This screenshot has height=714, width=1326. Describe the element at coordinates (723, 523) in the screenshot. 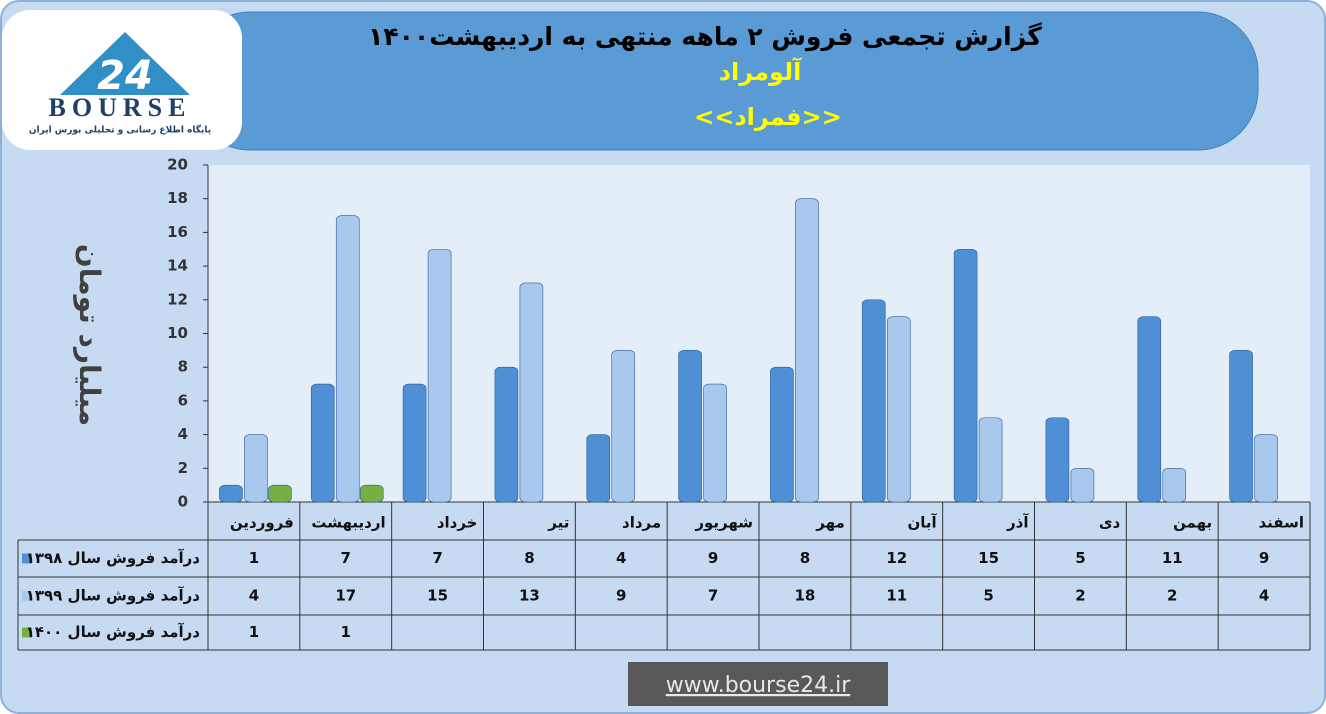

I see `x-tick-label: شهریور` at that location.